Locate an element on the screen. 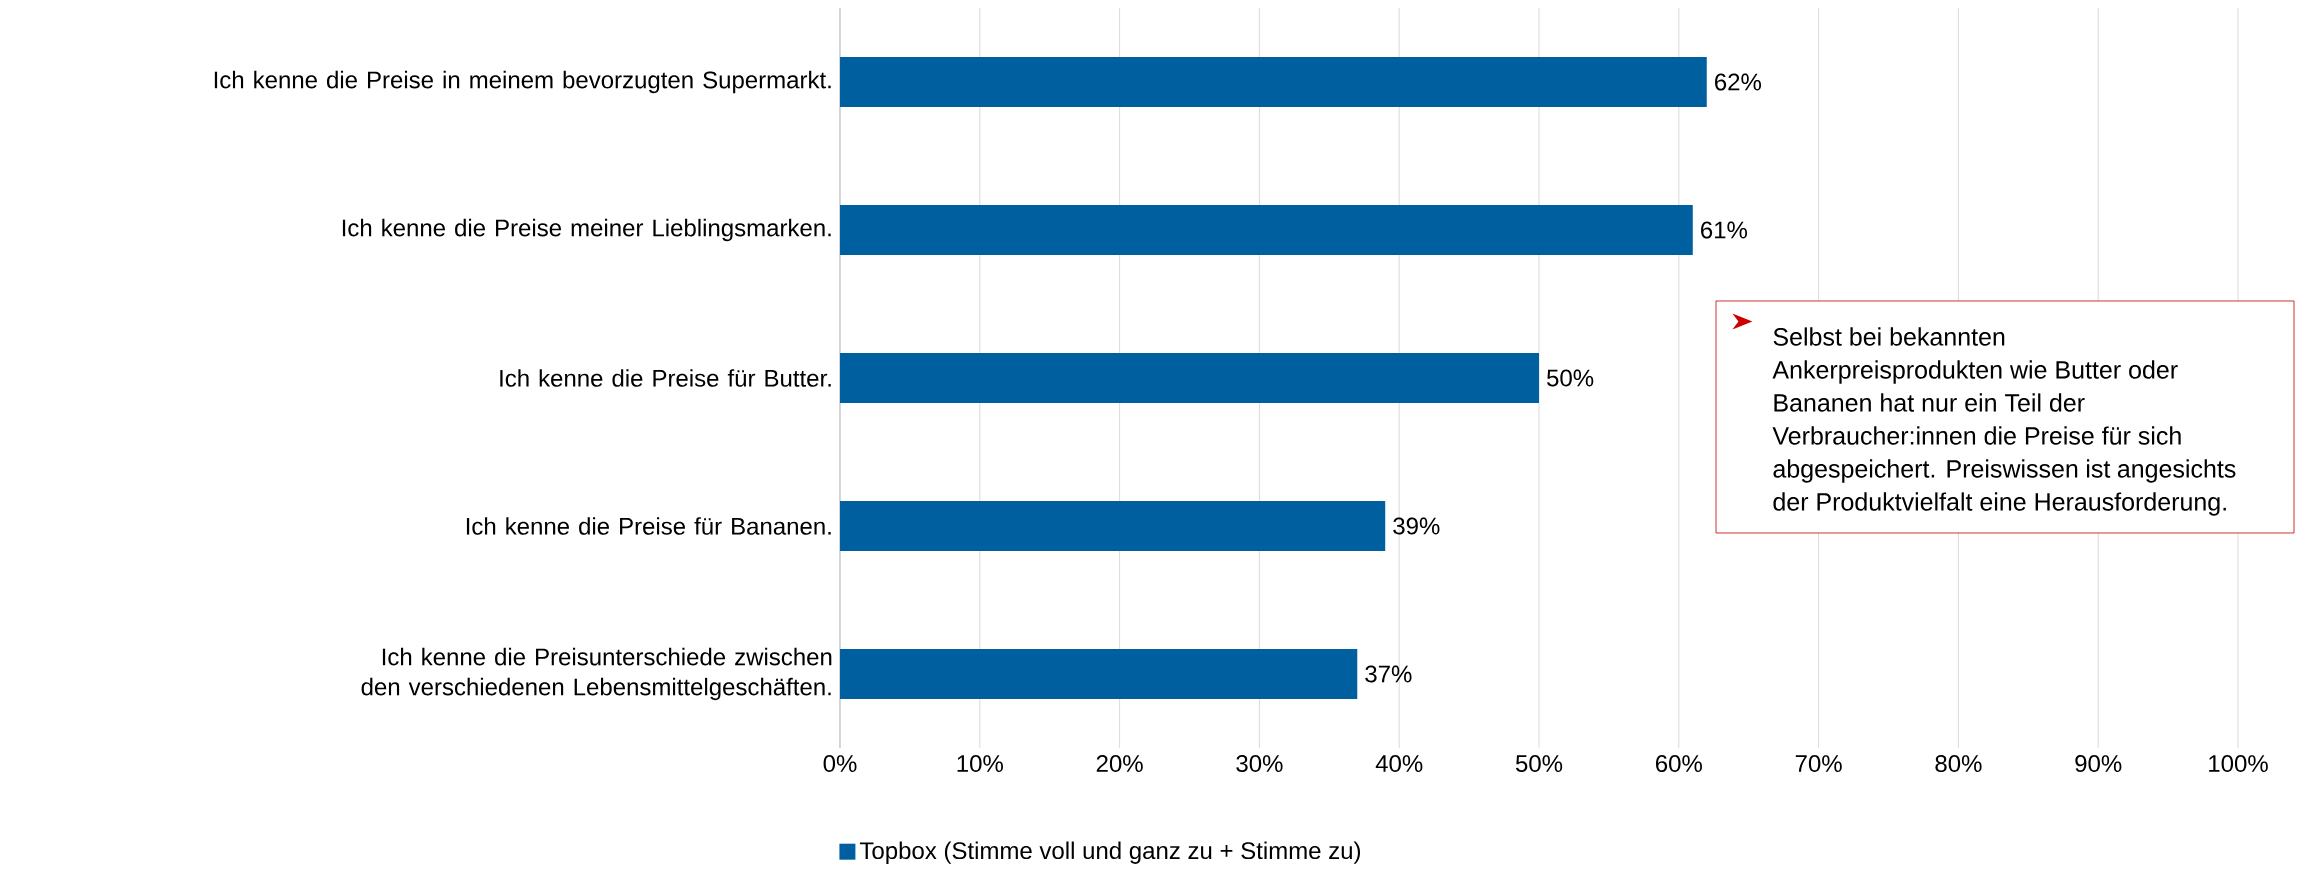 Image resolution: width=2303 pixels, height=871 pixels. x-tick-label: 0% is located at coordinates (840, 764).